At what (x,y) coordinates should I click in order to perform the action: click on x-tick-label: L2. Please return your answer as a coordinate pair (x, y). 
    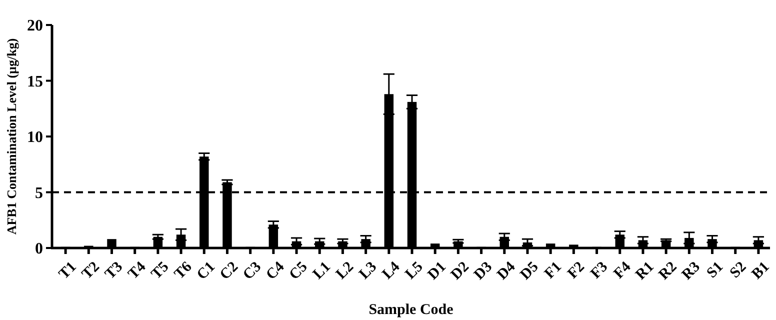
    Looking at the image, I should click on (345, 270).